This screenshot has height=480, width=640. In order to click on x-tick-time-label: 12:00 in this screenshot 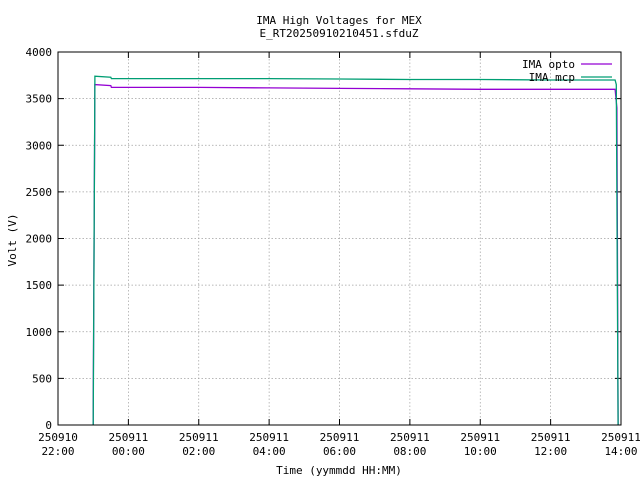, I will do `click(550, 451)`.